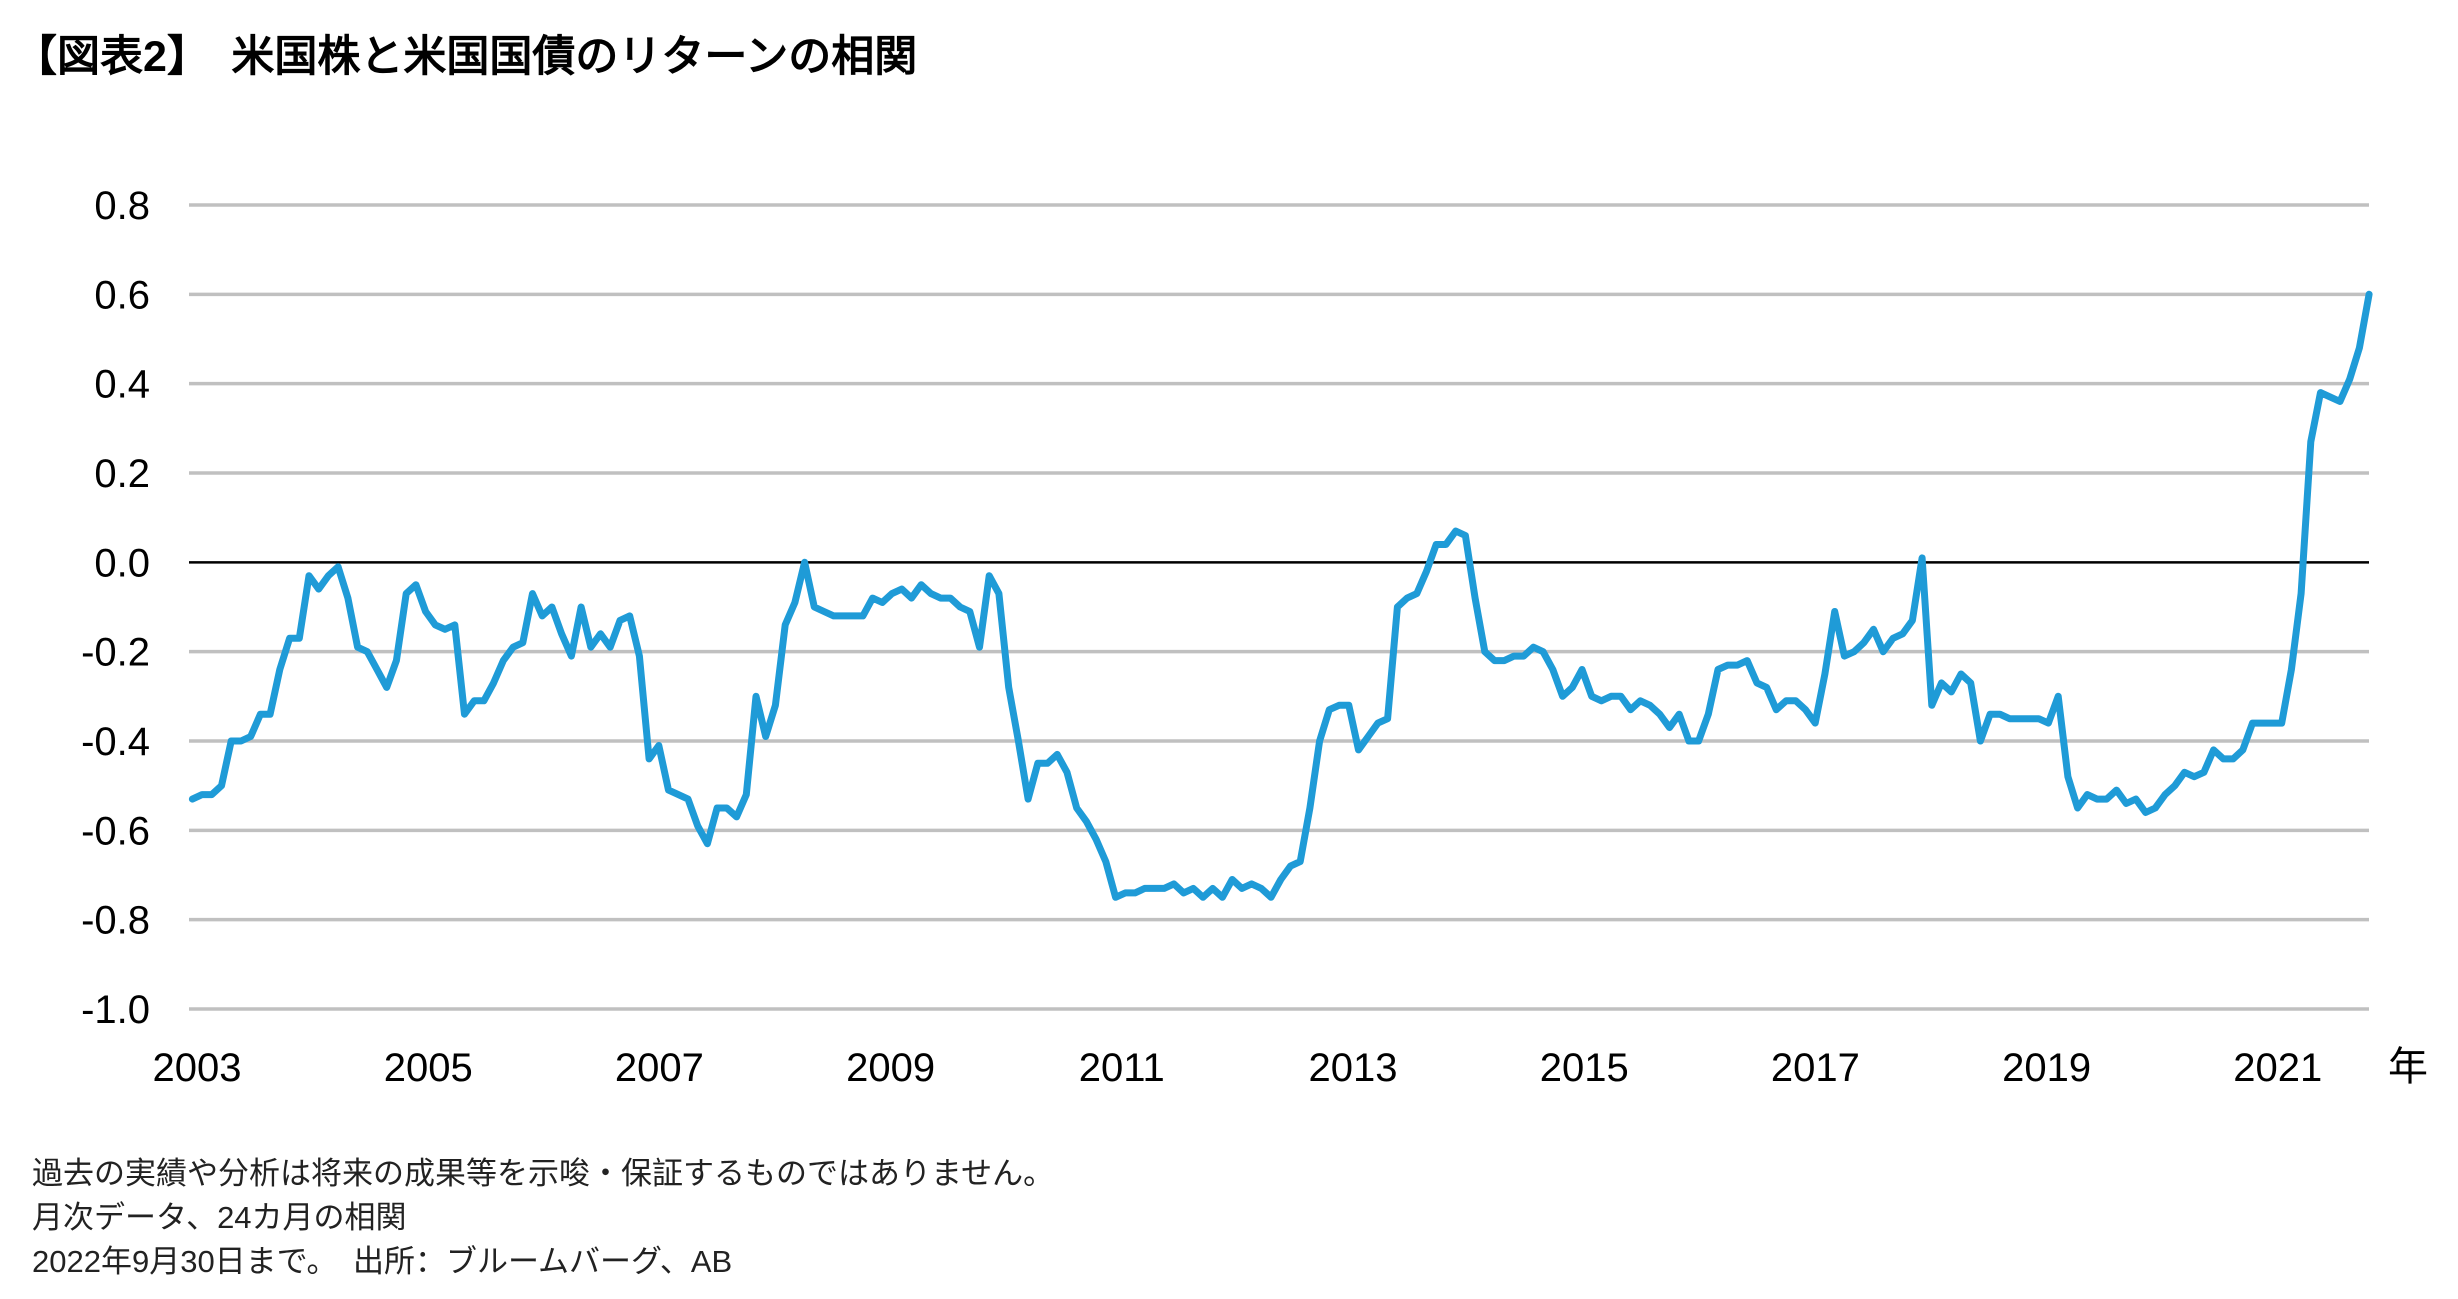  I want to click on x-tick-label: 2015, so click(1584, 1068).